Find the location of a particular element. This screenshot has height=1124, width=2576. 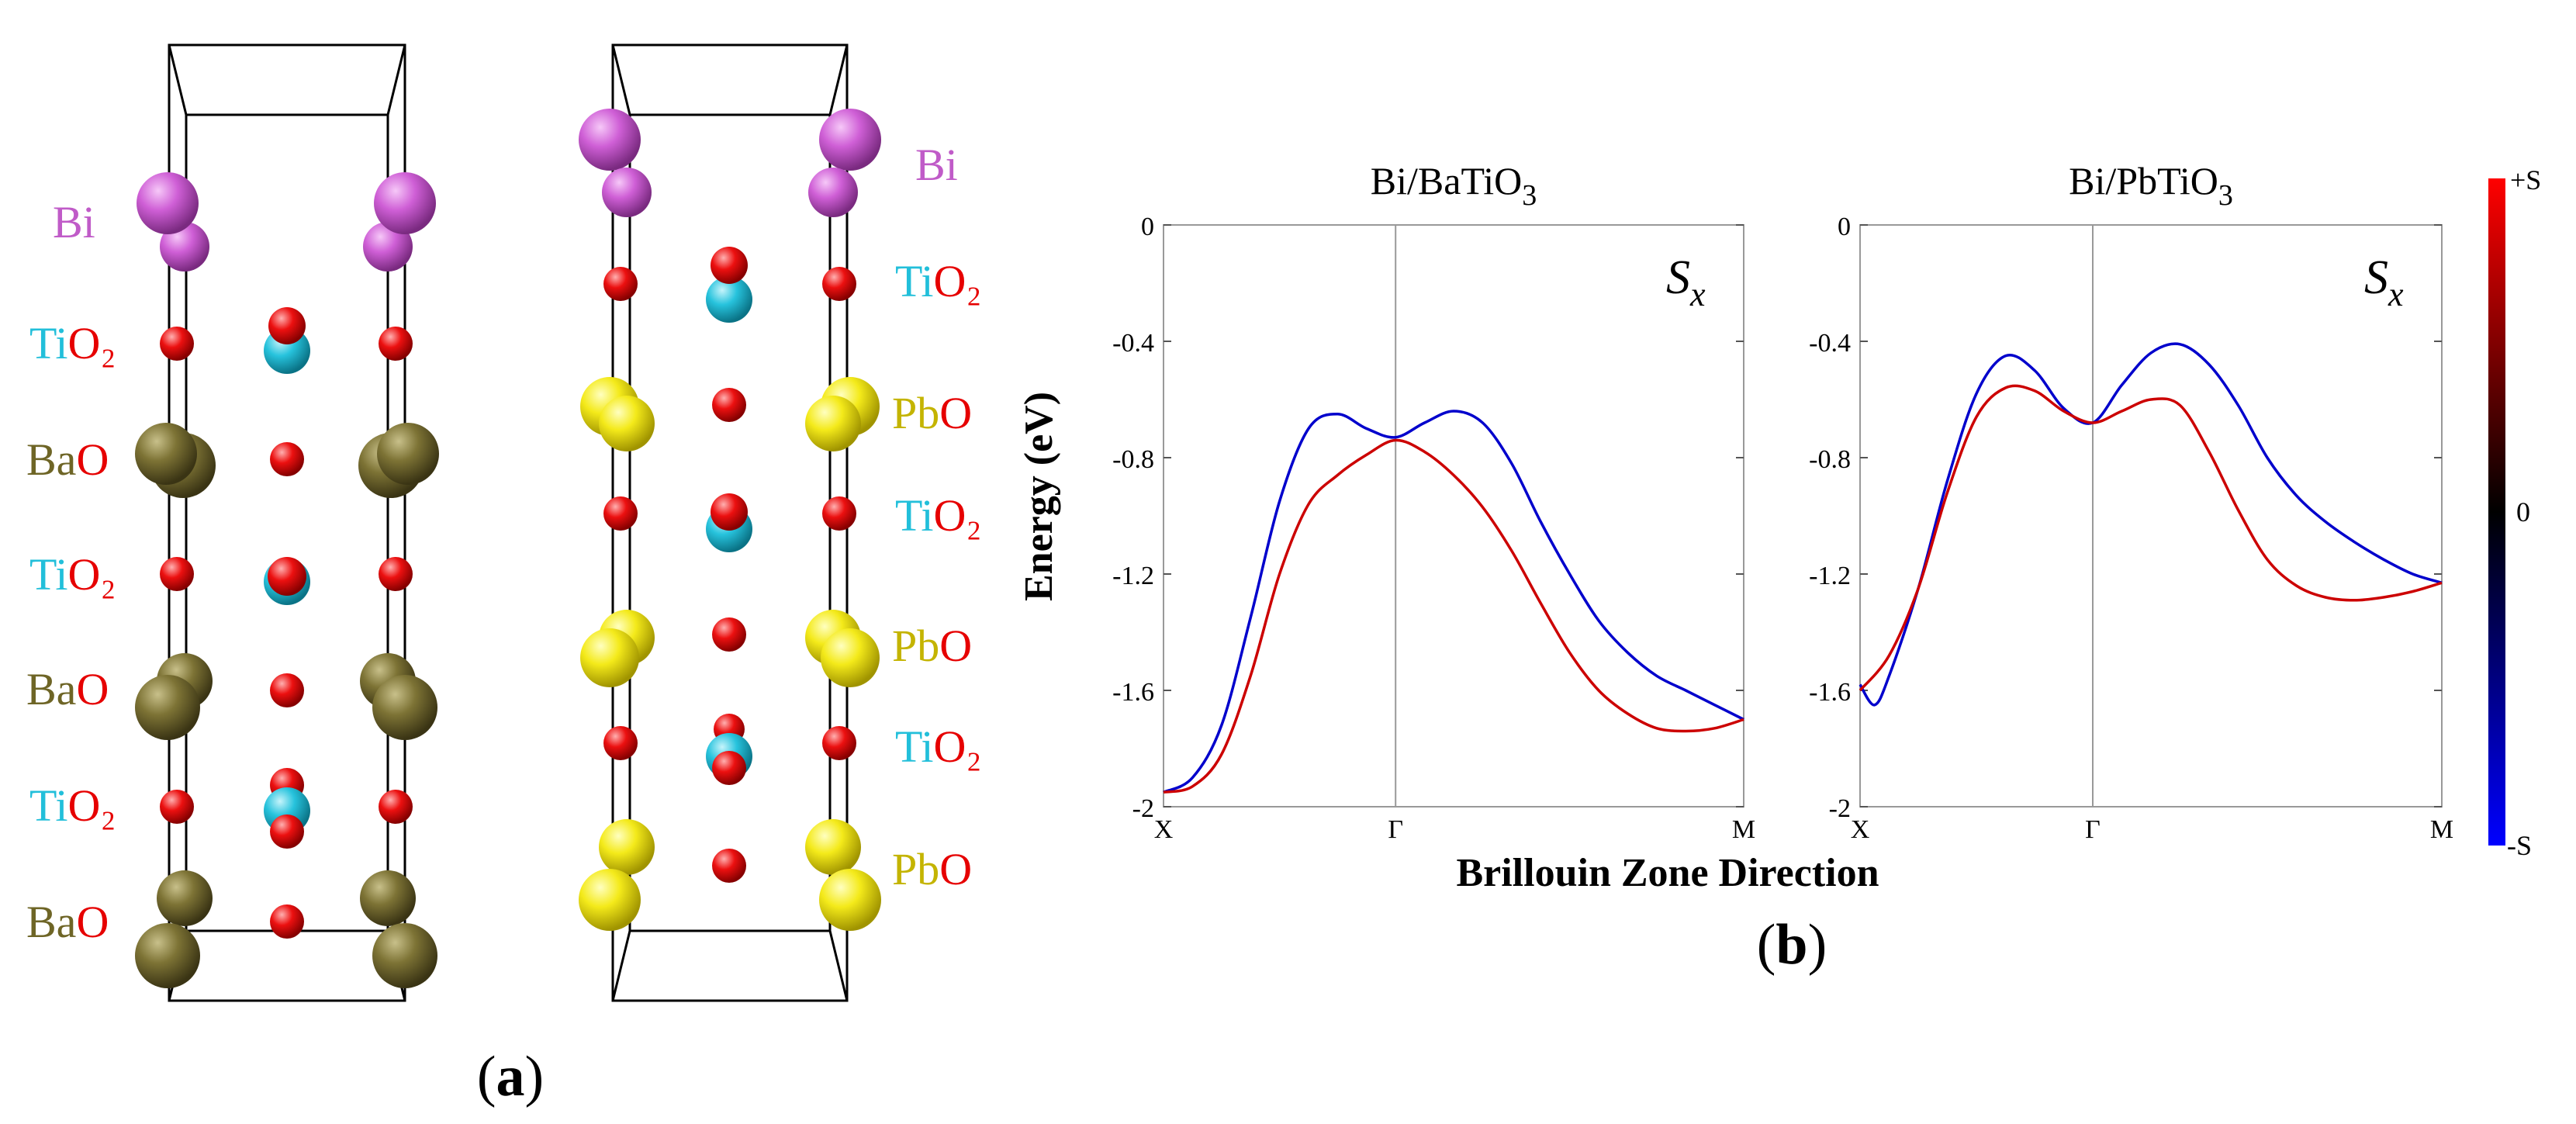

left-label-bi: Bi is located at coordinates (74, 222).